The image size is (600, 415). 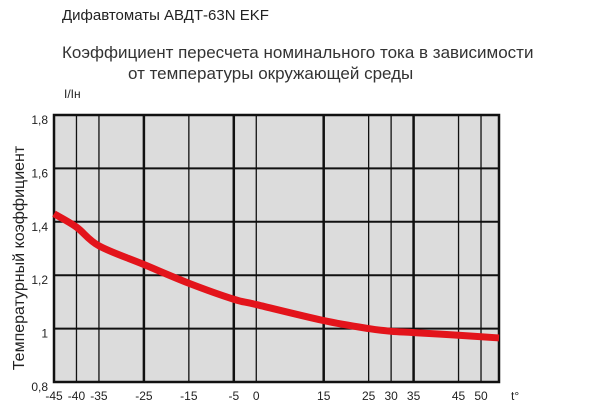 I want to click on y-tick-label: 1,8, so click(x=39, y=120).